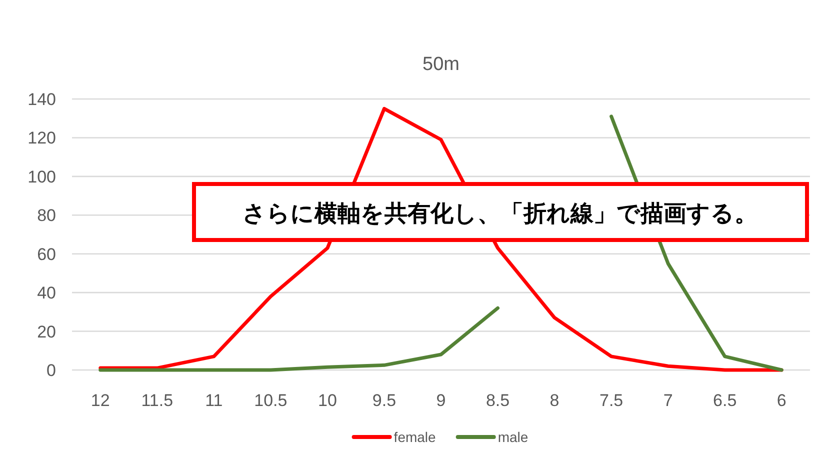 This screenshot has height=457, width=830. I want to click on x-tick-label: 9, so click(441, 400).